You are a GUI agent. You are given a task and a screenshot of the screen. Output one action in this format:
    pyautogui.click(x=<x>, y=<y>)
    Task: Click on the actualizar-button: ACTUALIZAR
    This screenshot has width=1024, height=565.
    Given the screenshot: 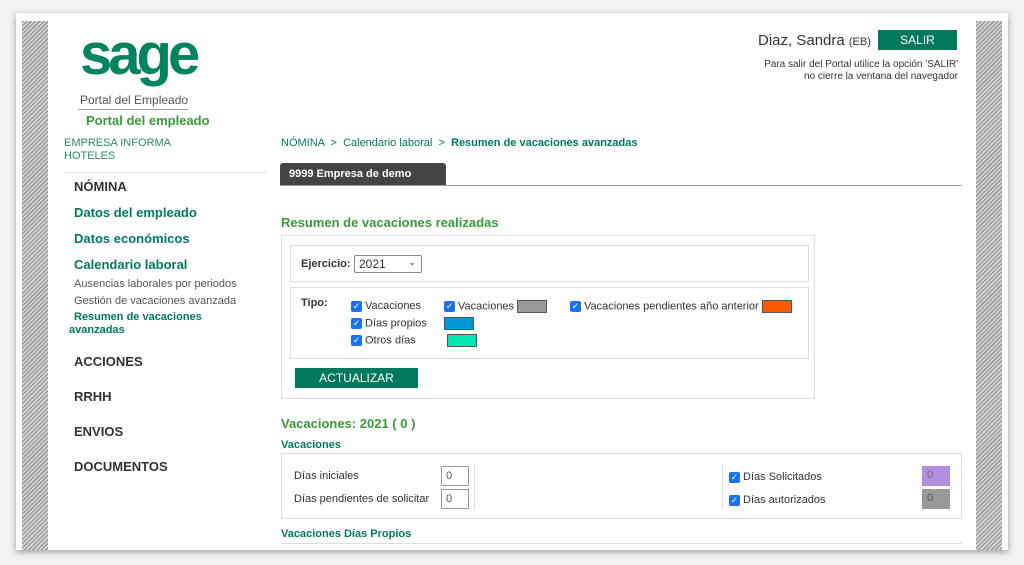 What is the action you would take?
    pyautogui.click(x=356, y=378)
    